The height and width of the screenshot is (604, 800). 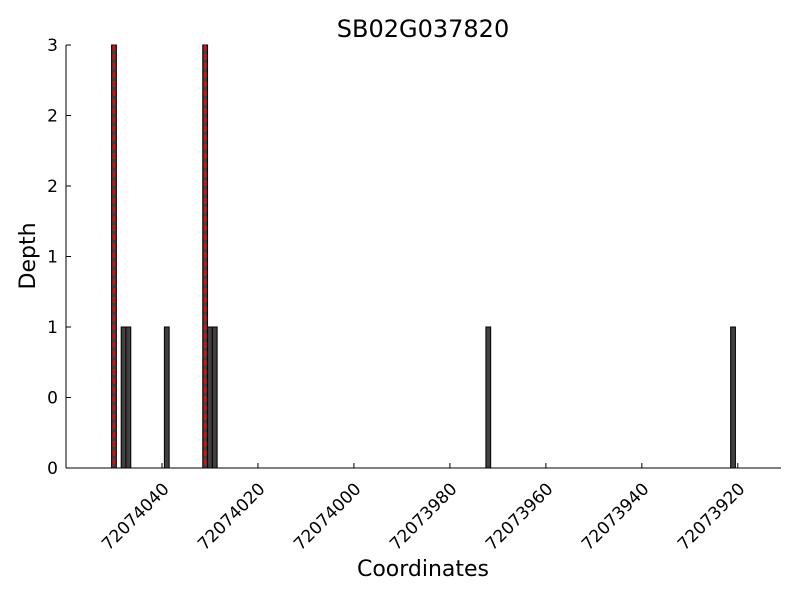 What do you see at coordinates (28, 255) in the screenshot?
I see `y-axis-title: Depth` at bounding box center [28, 255].